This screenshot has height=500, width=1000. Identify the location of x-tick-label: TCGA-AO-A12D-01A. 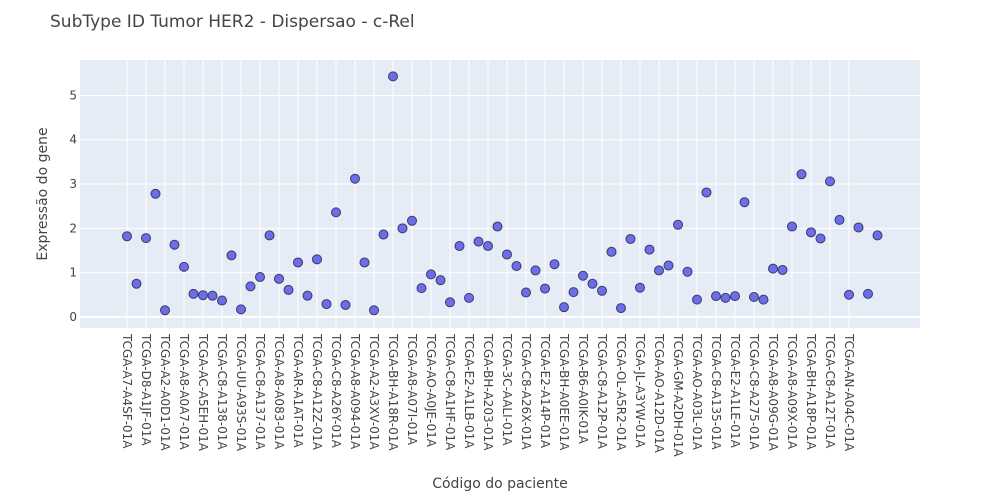
(659, 393).